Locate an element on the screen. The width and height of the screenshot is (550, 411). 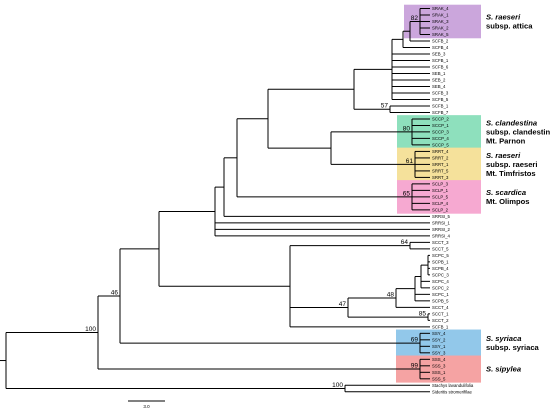
leaf-label: SCPC_5 is located at coordinates (440, 255).